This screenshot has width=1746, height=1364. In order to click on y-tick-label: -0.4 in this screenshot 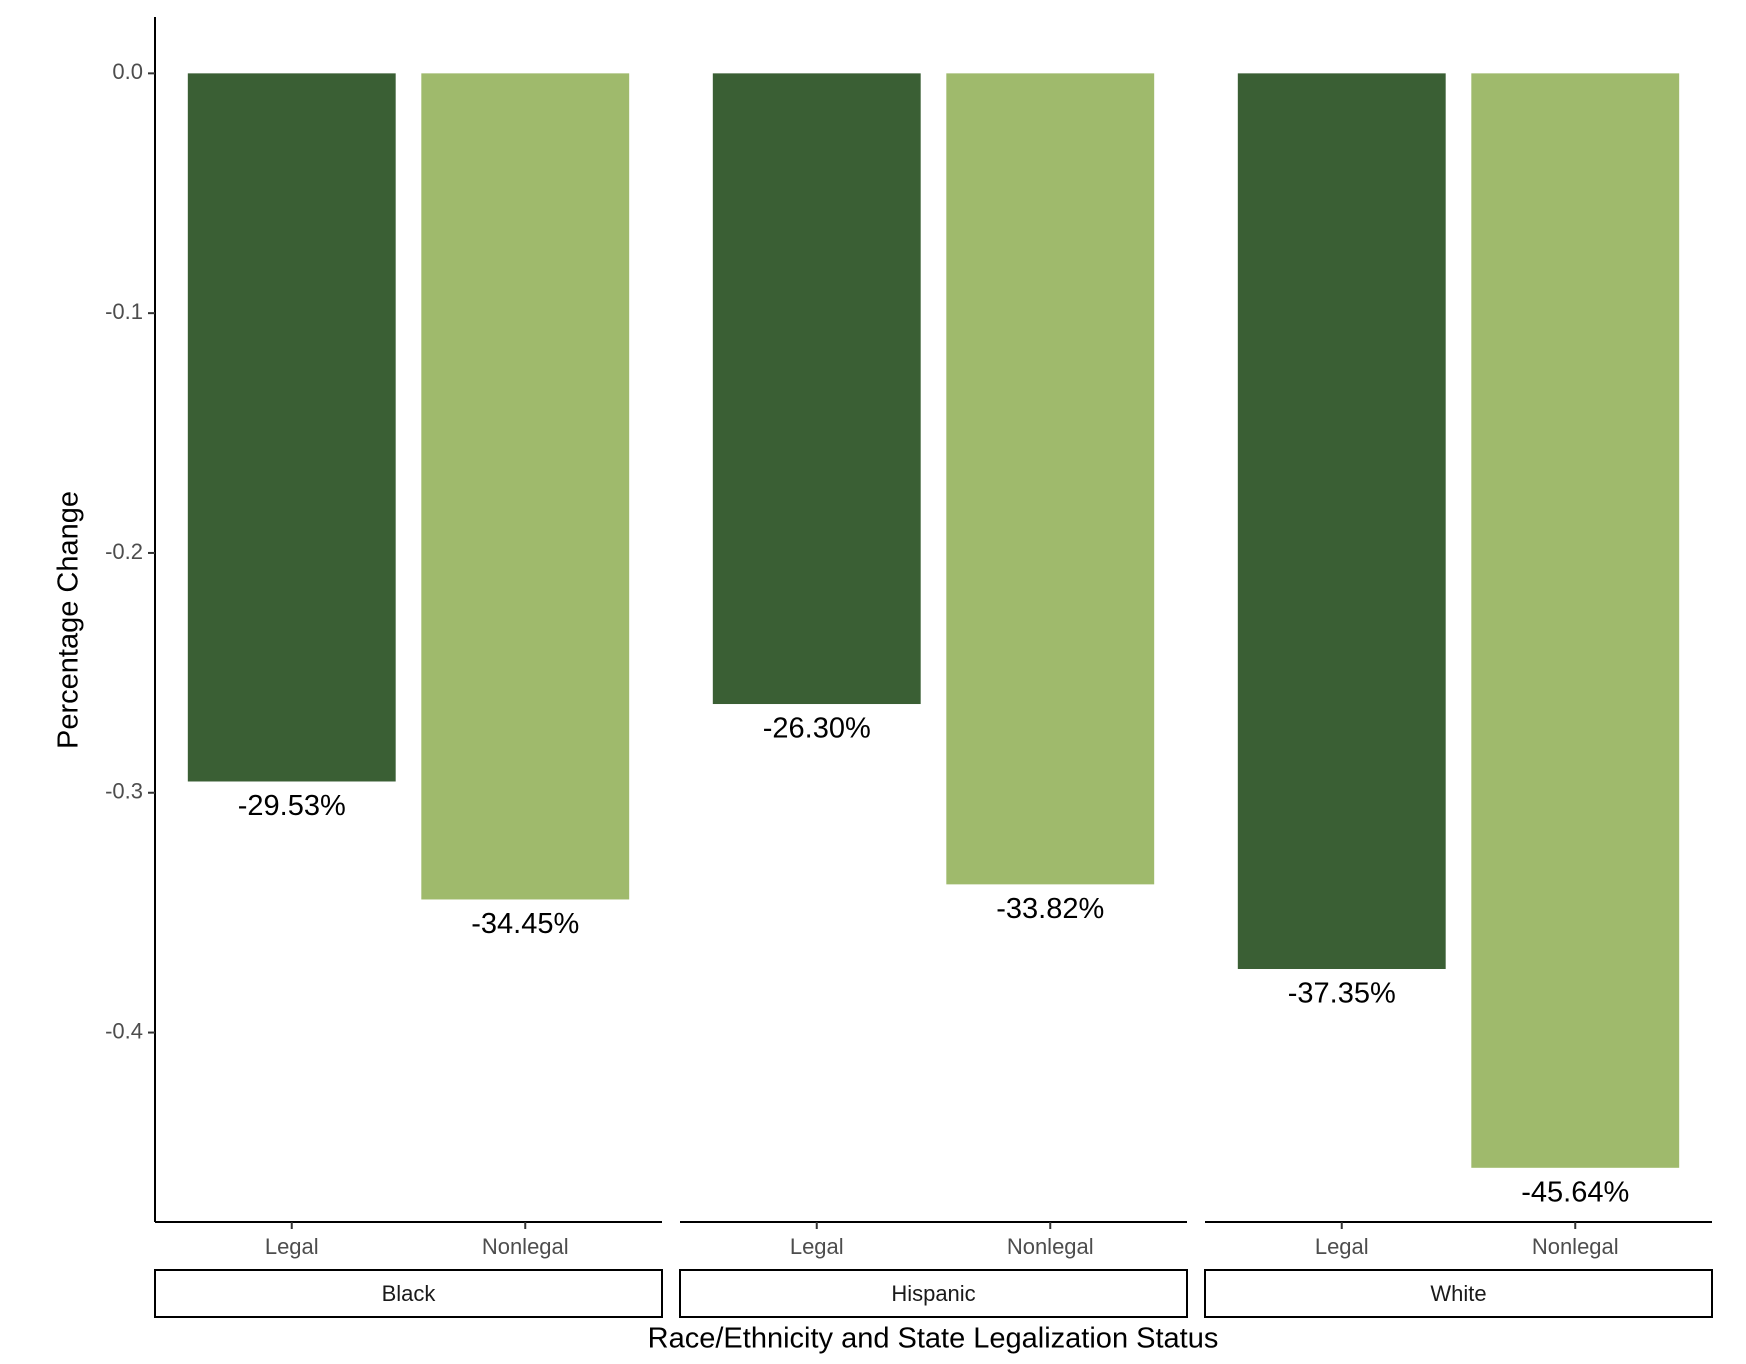, I will do `click(124, 1030)`.